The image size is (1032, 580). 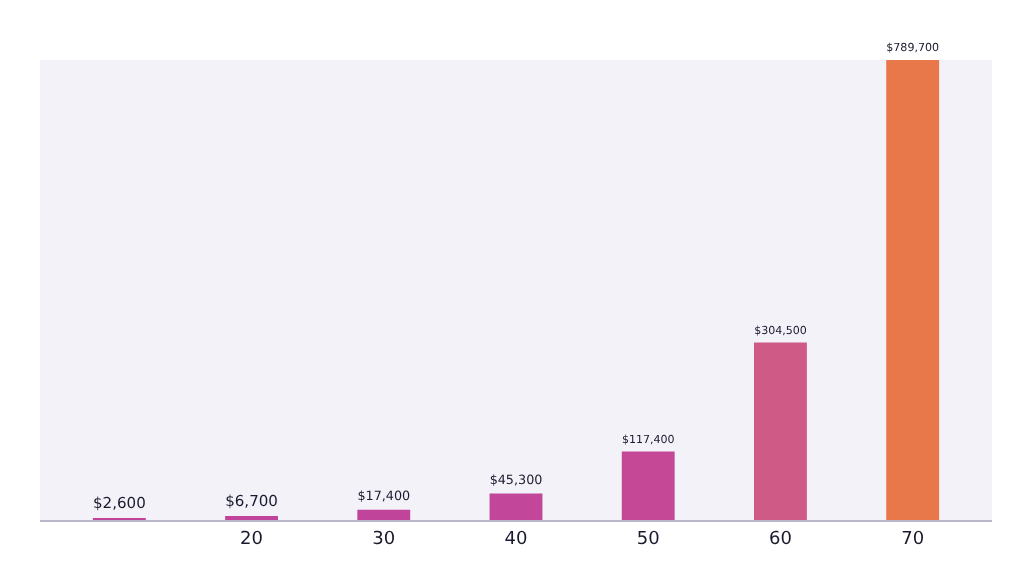 What do you see at coordinates (516, 539) in the screenshot?
I see `x-tick-label: 40` at bounding box center [516, 539].